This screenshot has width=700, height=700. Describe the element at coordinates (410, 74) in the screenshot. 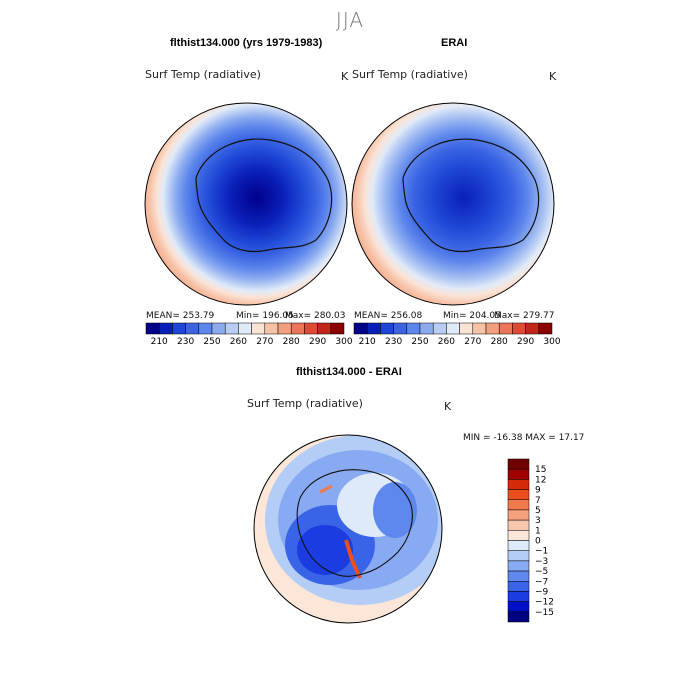

I see `obs-variable-label: Surf Temp (radiative)` at that location.